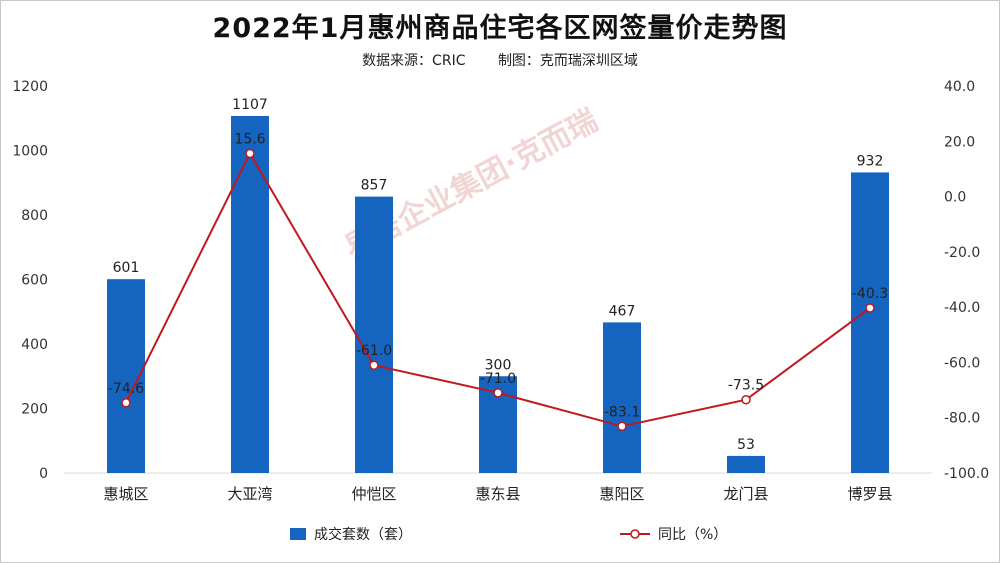  Describe the element at coordinates (870, 161) in the screenshot. I see `bar-value-label: 932` at that location.